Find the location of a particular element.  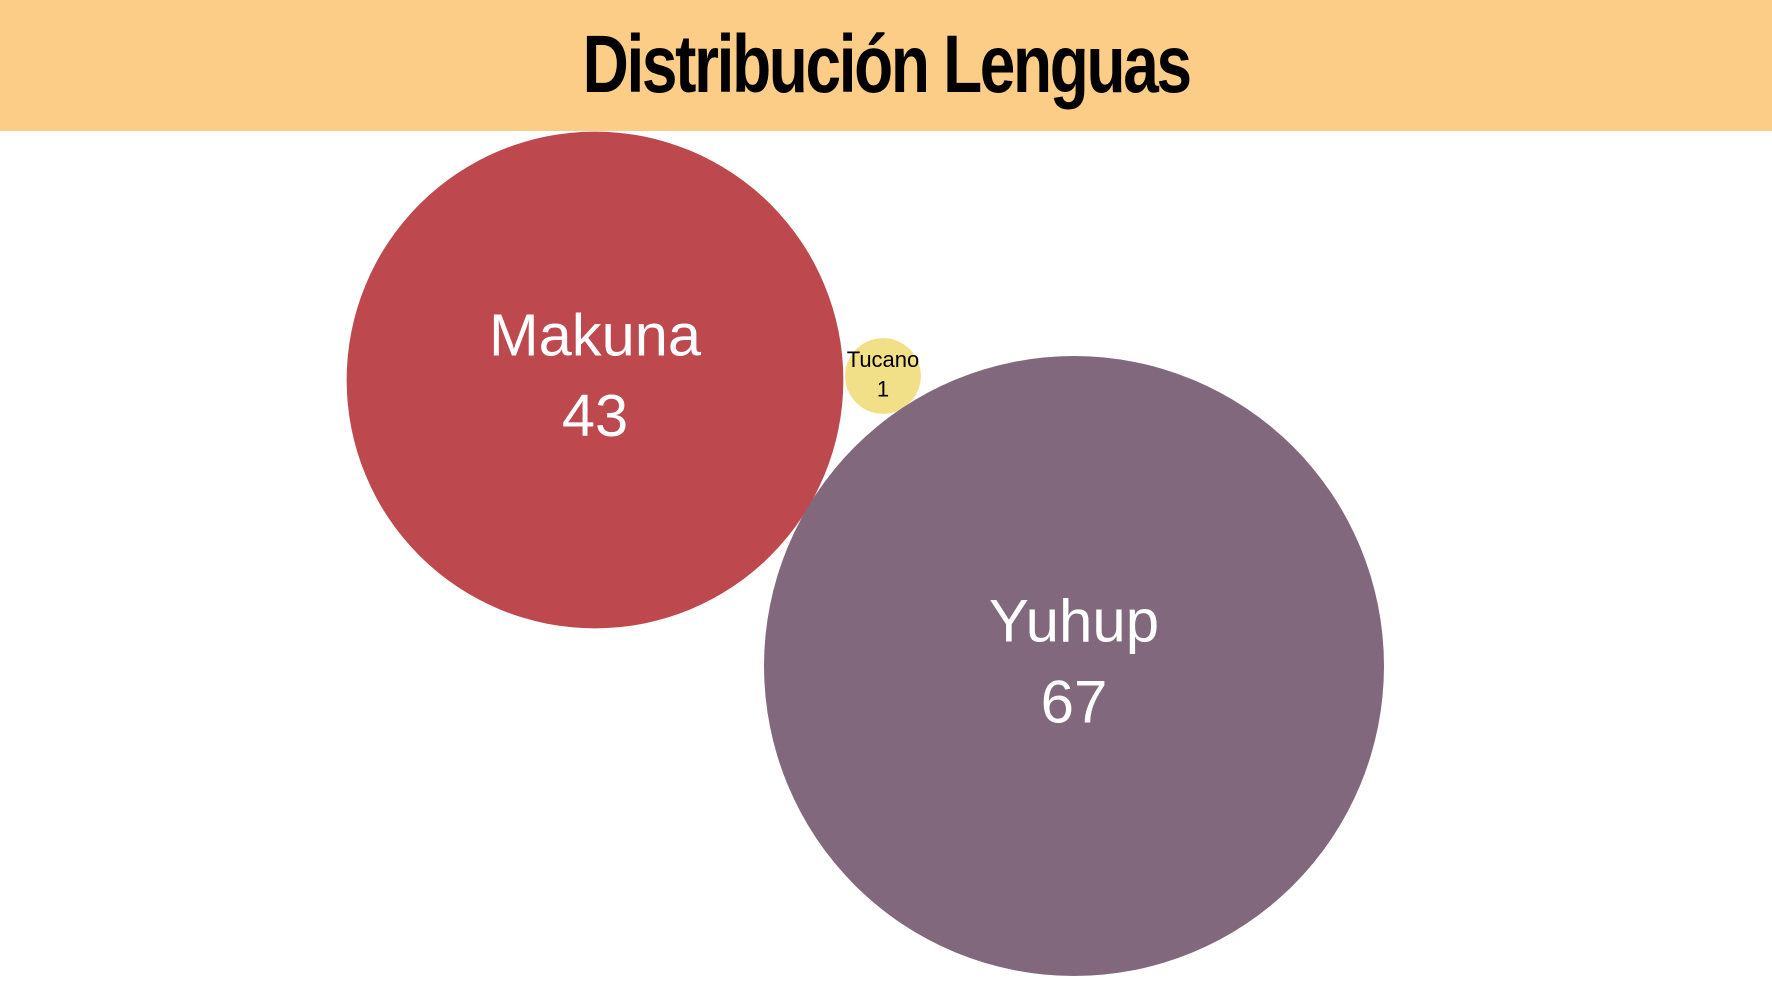

bubble-value-tucano: 1 is located at coordinates (883, 389).